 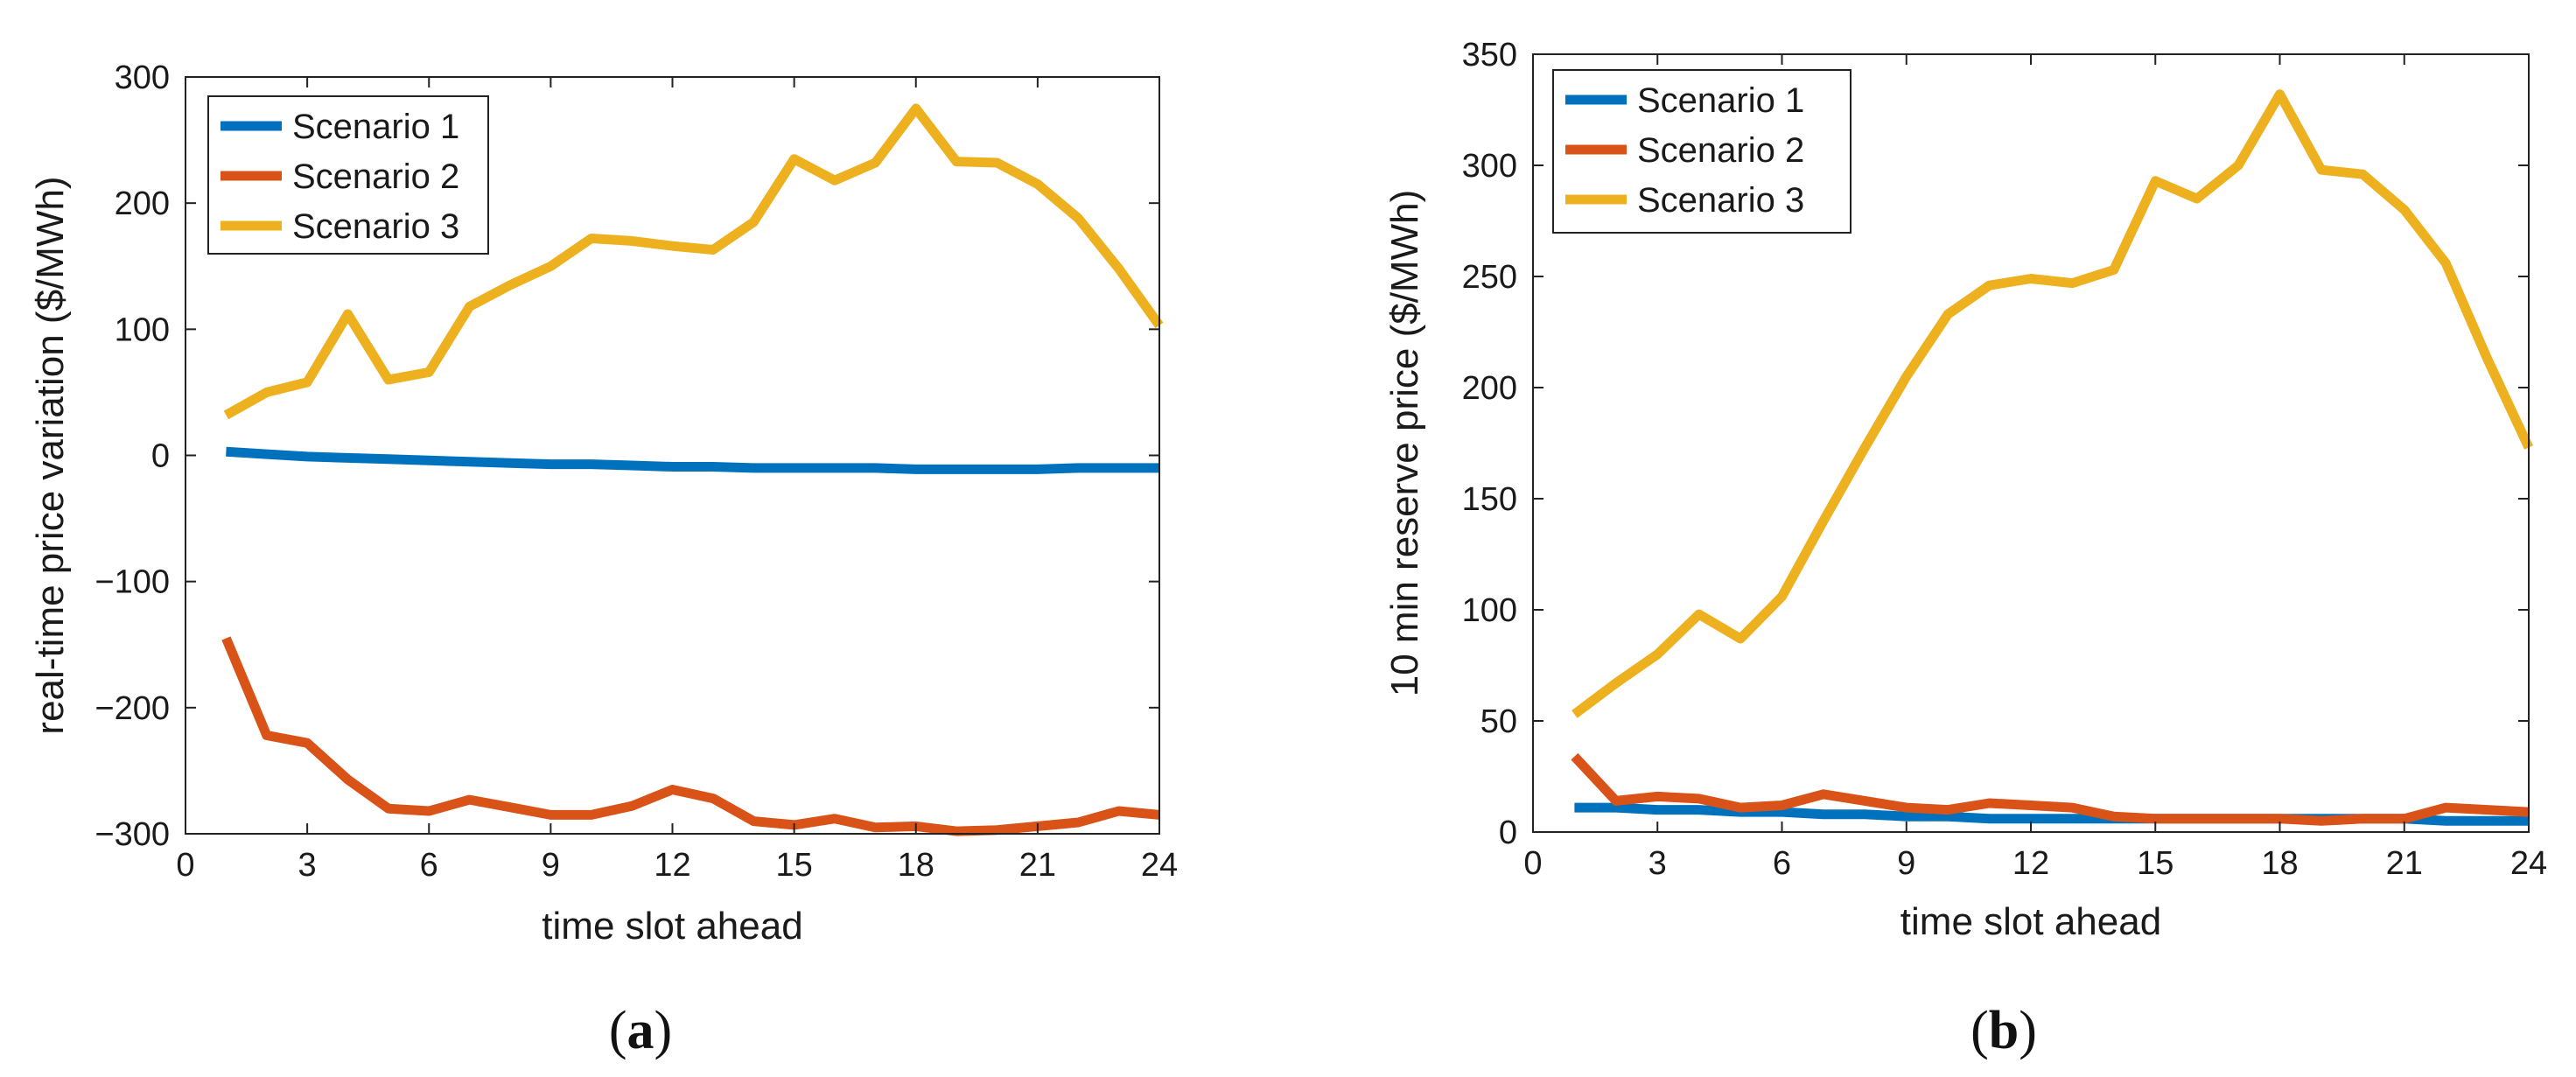 What do you see at coordinates (1657, 863) in the screenshot?
I see `chart-b-xtick-label: 3` at bounding box center [1657, 863].